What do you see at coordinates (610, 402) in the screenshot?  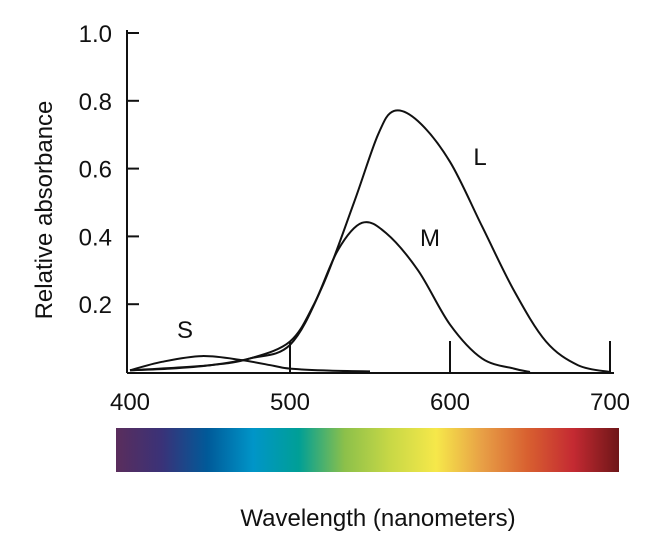 I see `x-tick-label: 700` at bounding box center [610, 402].